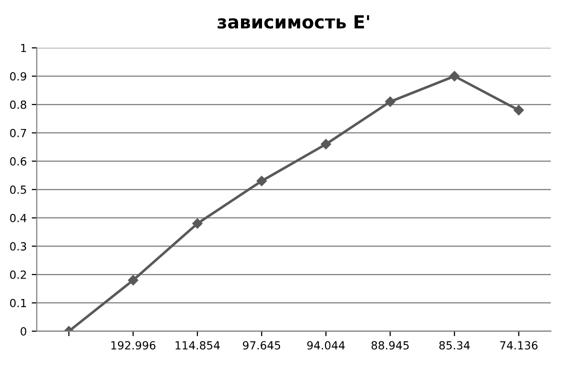 The height and width of the screenshot is (368, 565). Describe the element at coordinates (18, 161) in the screenshot. I see `y-tick-label: 0.6` at that location.